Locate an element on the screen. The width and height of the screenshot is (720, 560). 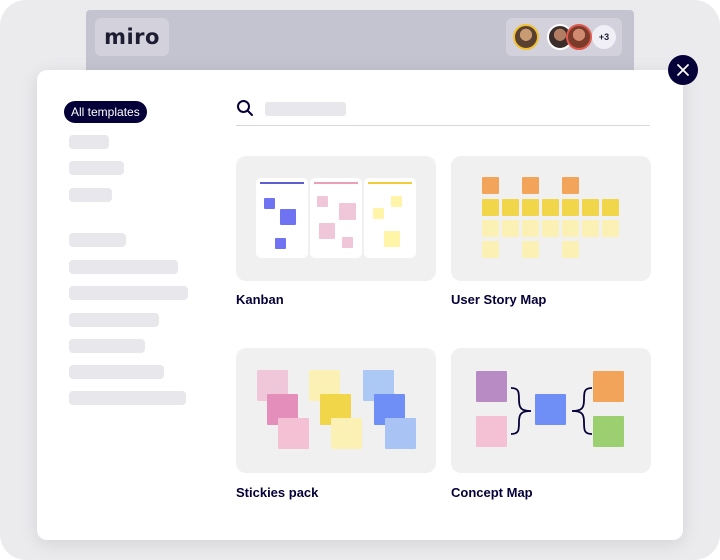
search-icon is located at coordinates (245, 108).